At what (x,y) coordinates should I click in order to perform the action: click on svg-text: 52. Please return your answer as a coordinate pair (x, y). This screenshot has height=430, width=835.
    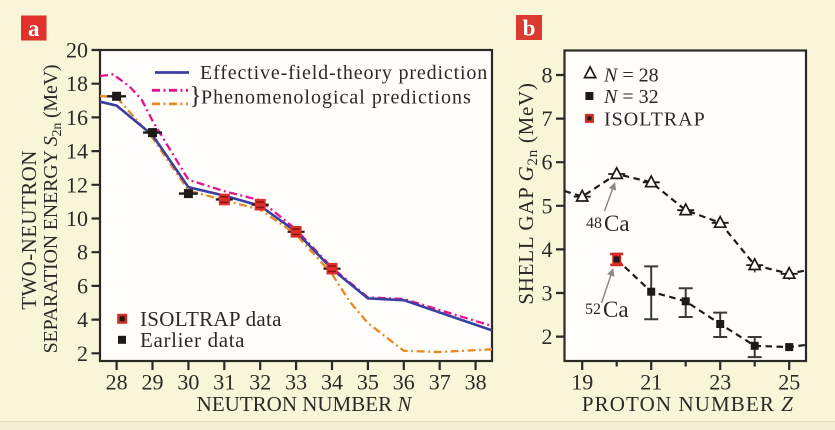
    Looking at the image, I should click on (593, 309).